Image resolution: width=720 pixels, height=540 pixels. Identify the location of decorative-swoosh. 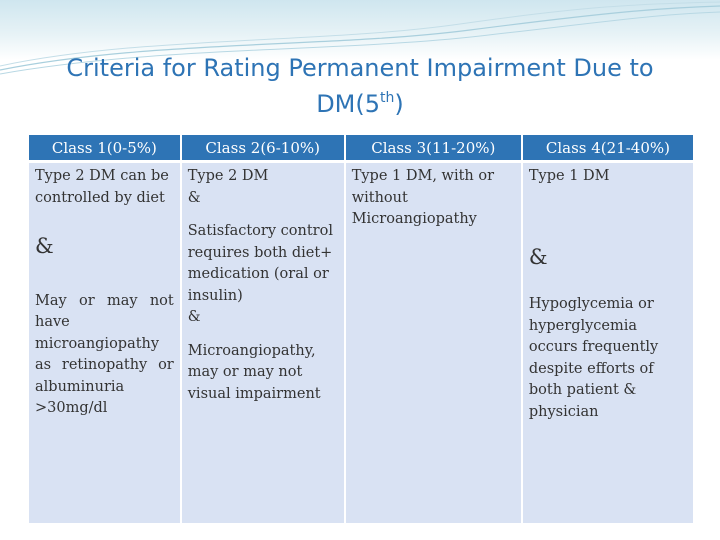
(360, 38).